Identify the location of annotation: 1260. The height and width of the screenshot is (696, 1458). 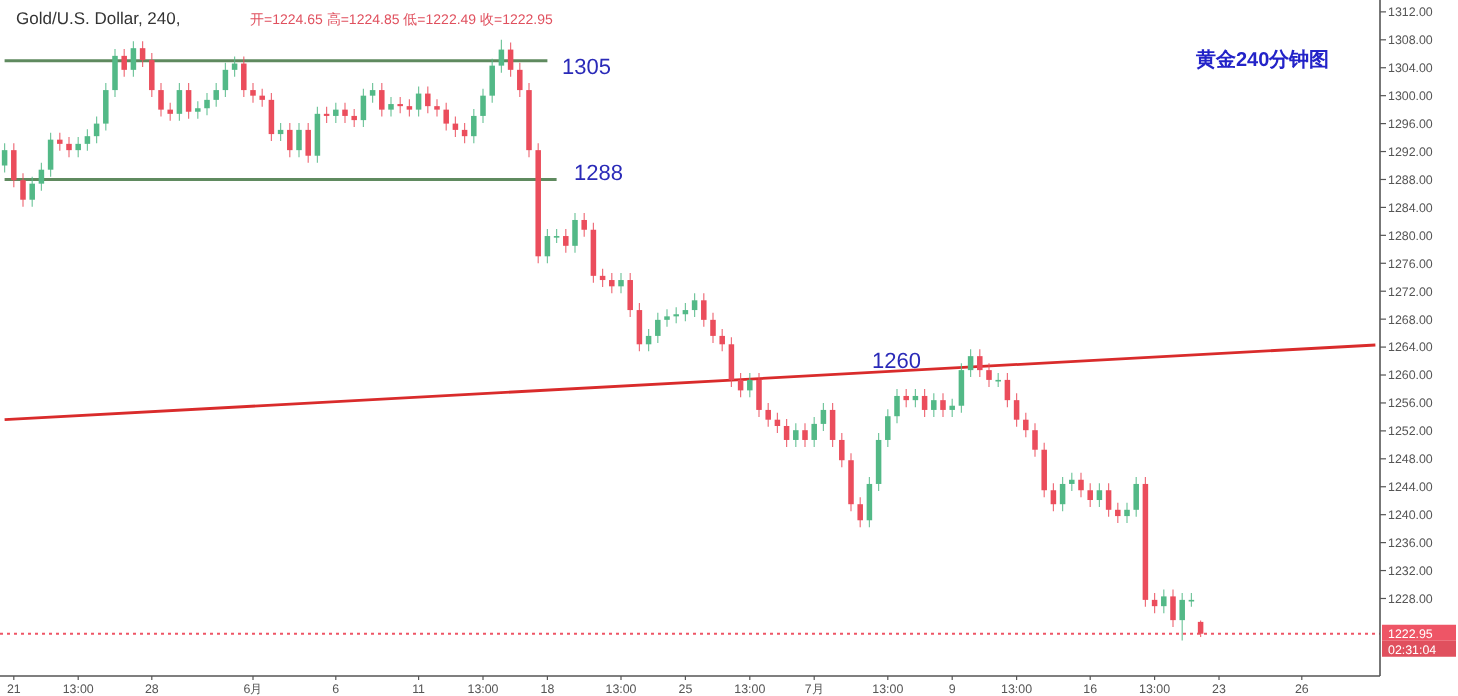
(896, 362).